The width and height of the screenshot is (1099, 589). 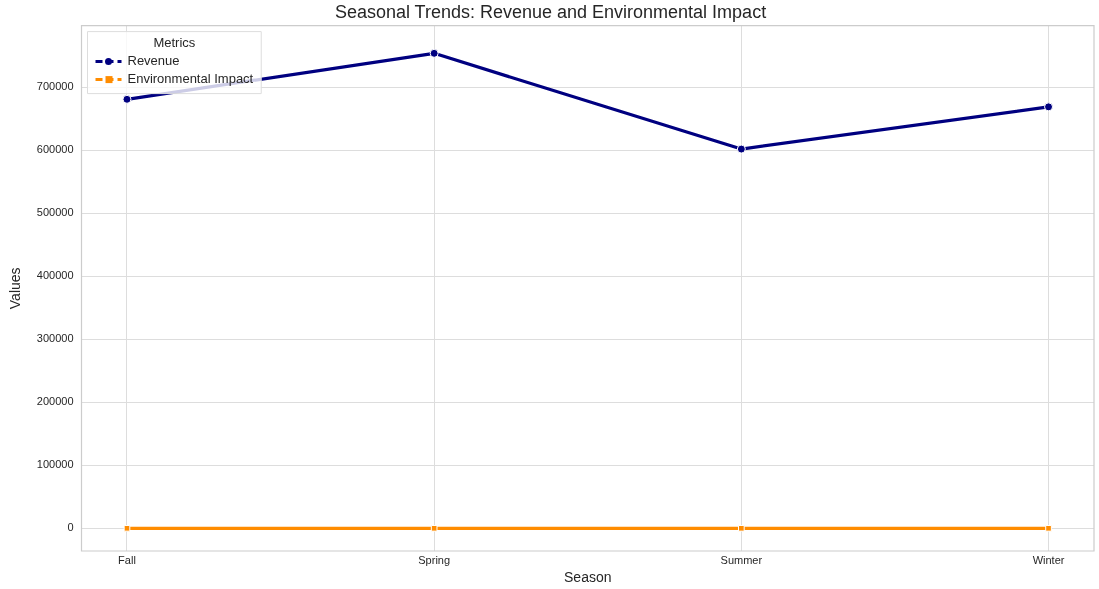 I want to click on y-tick-label: 0, so click(x=70, y=527).